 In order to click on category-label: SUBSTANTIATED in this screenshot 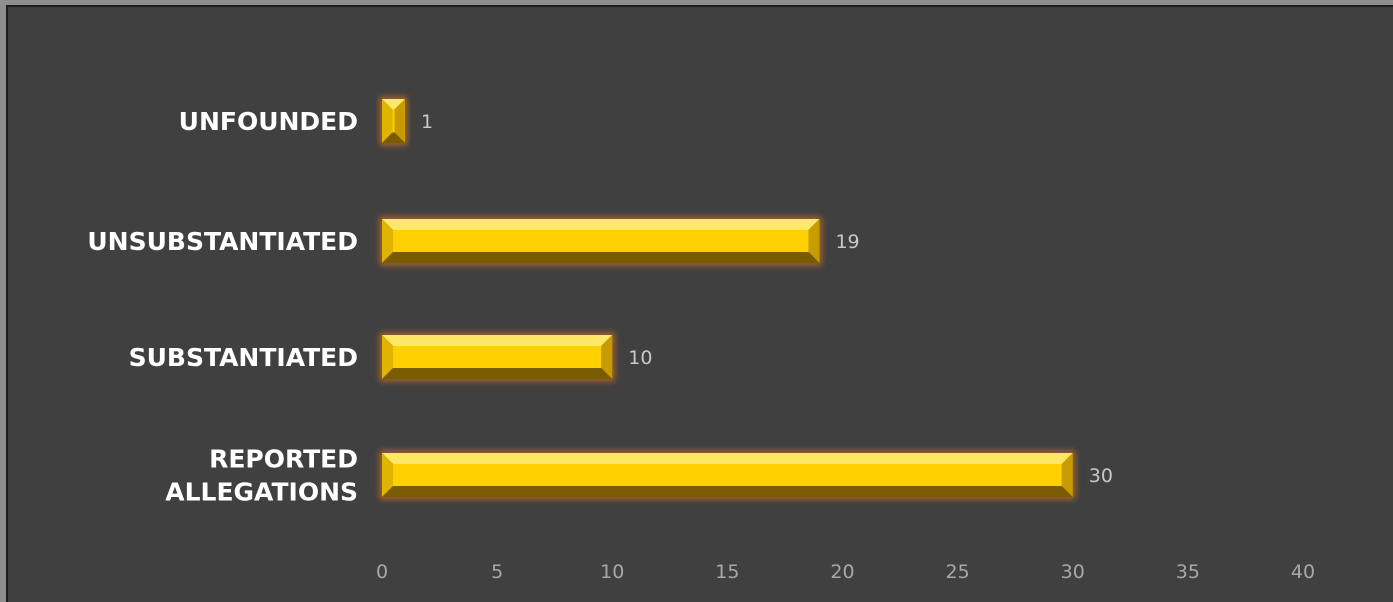, I will do `click(243, 357)`.